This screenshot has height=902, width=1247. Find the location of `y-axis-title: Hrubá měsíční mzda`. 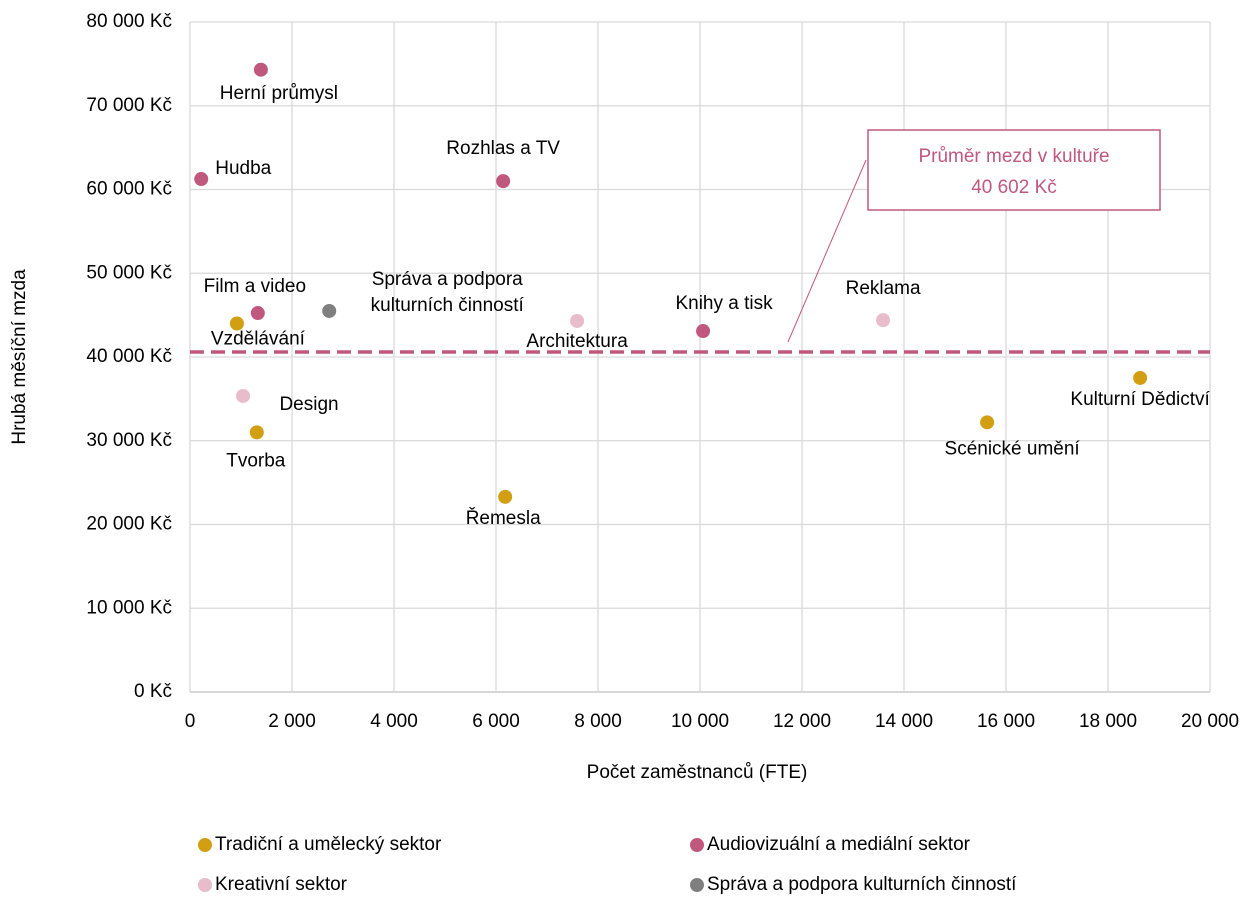

y-axis-title: Hrubá měsíční mzda is located at coordinates (19, 357).